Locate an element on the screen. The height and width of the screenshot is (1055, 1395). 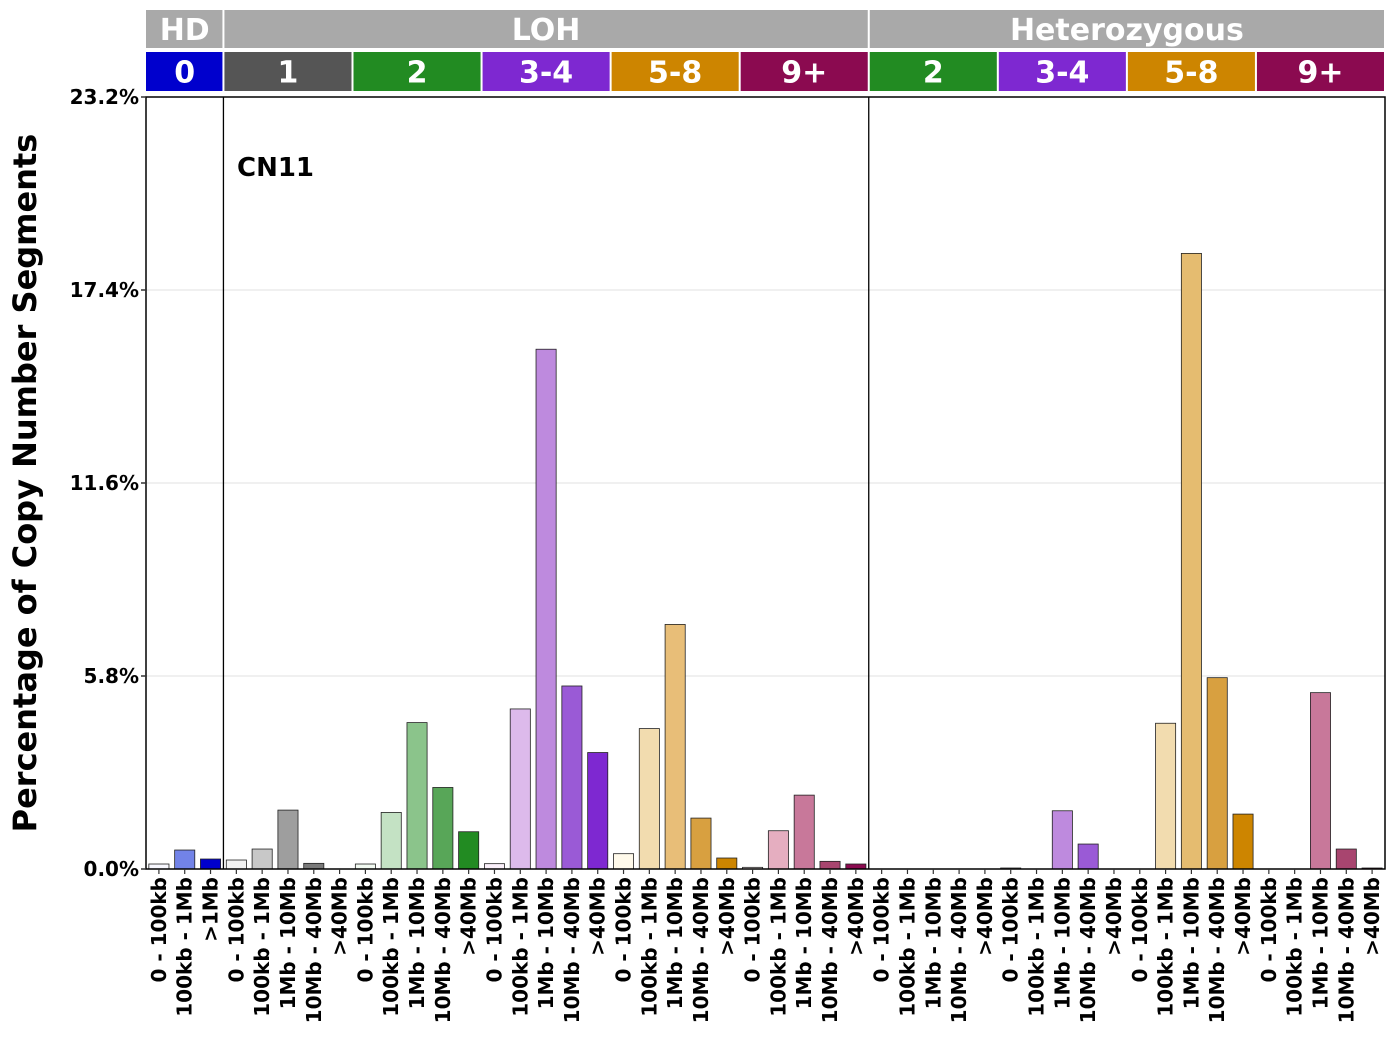
signature-label: CN11 is located at coordinates (275, 168).